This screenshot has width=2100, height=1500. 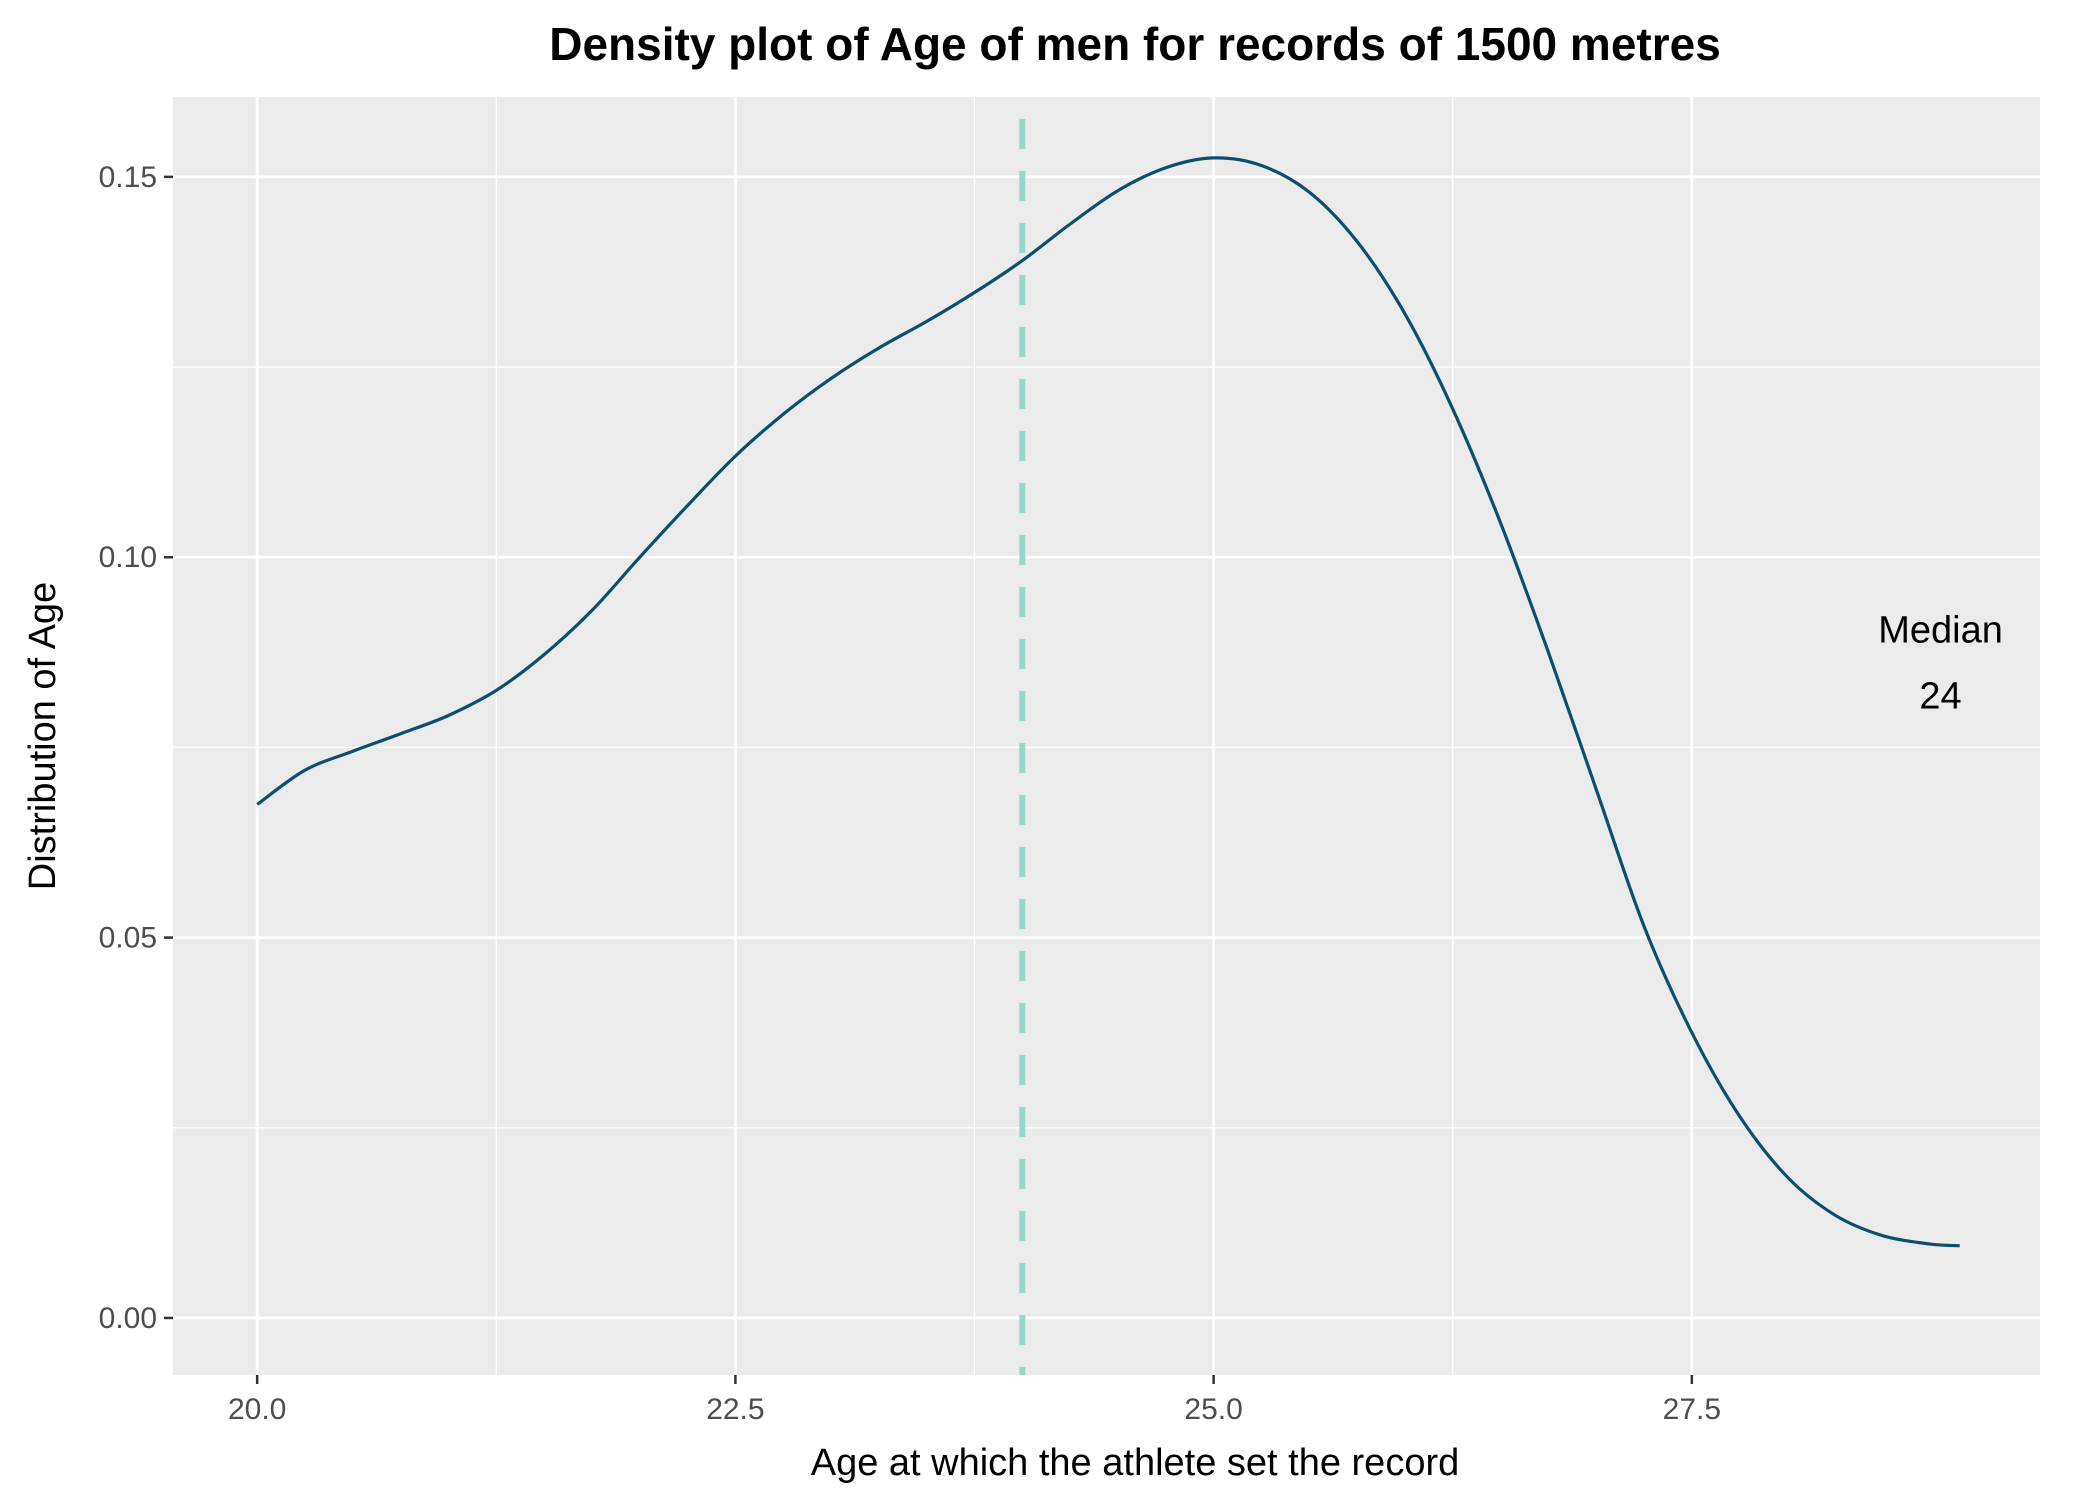 What do you see at coordinates (1940, 663) in the screenshot?
I see `median-annotation: Median 24` at bounding box center [1940, 663].